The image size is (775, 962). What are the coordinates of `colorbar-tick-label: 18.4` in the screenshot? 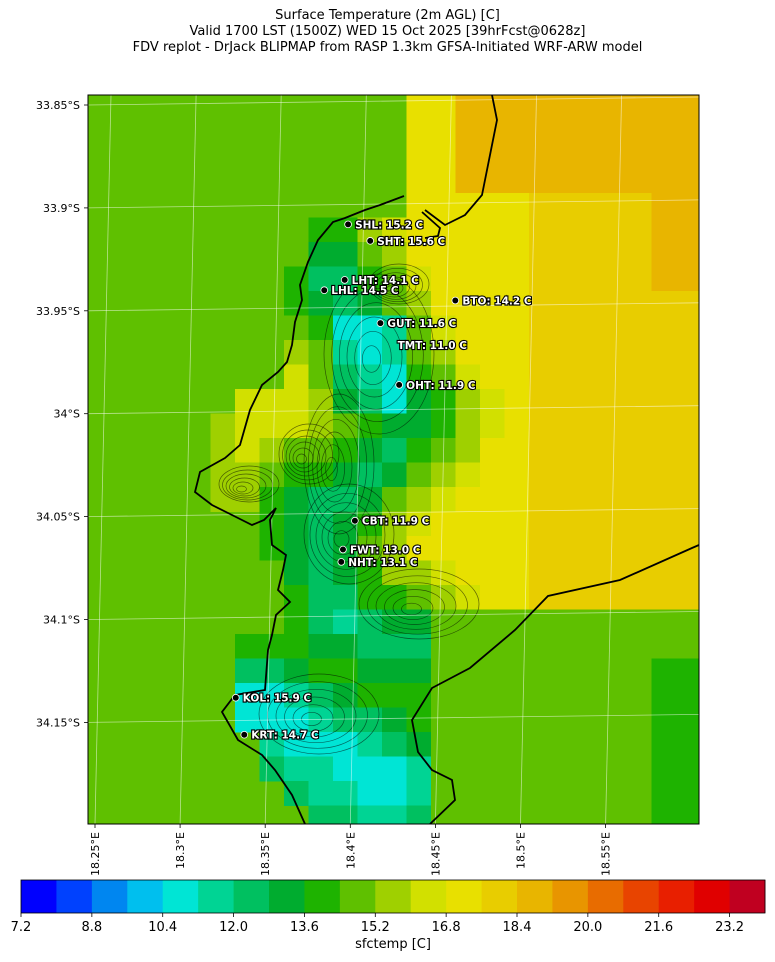 It's located at (517, 927).